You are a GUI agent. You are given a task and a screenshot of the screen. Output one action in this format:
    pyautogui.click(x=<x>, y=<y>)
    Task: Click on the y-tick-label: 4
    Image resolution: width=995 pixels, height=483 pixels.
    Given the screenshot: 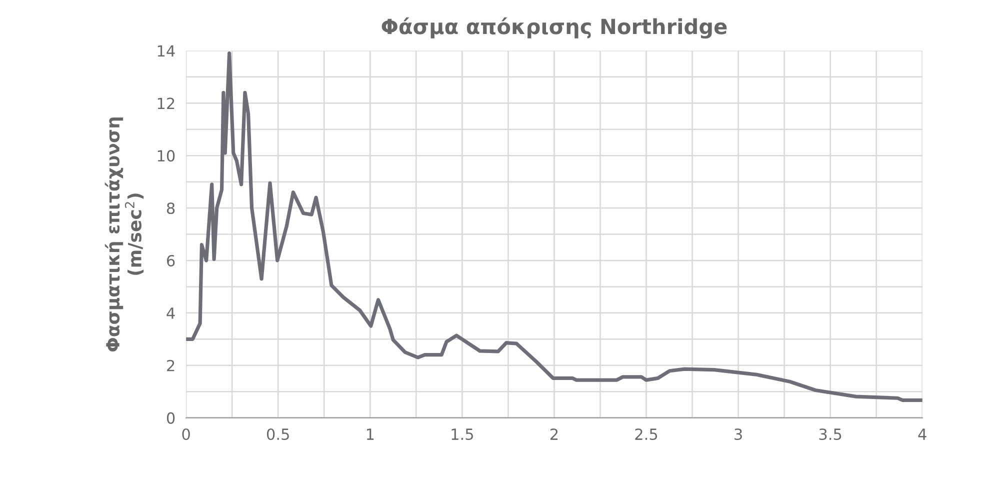 What is the action you would take?
    pyautogui.click(x=170, y=313)
    